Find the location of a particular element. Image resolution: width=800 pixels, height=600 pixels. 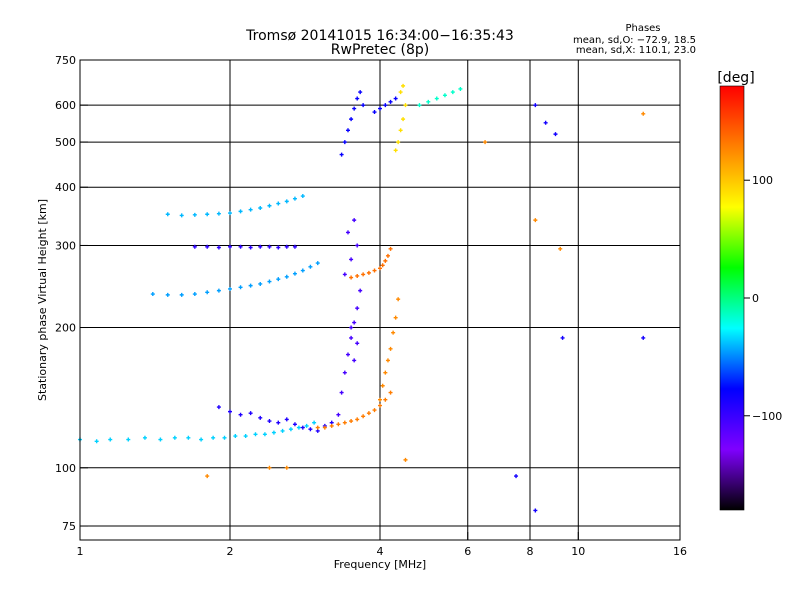

colorbar-tick-label: −100 is located at coordinates (767, 416).